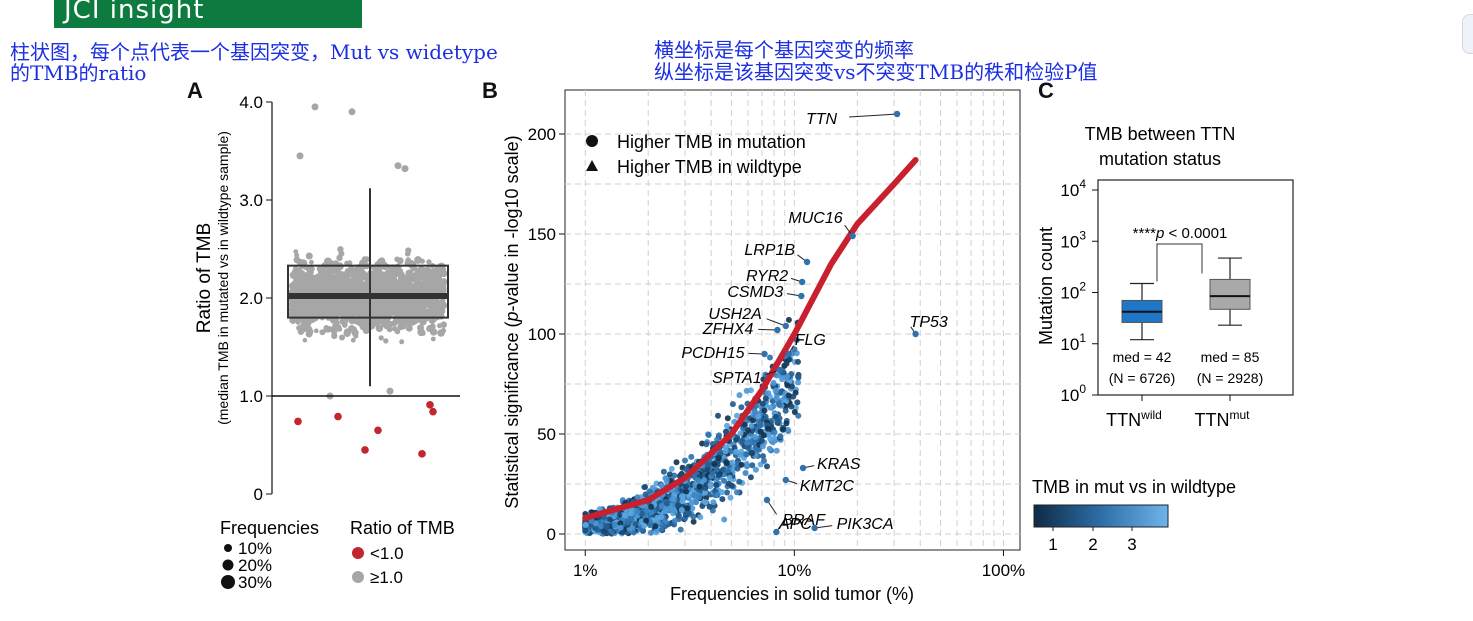  What do you see at coordinates (876, 72) in the screenshot?
I see `annotation-right-line2: 纵坐标是该基因突变vs不突变TMB的秩和检验P值` at bounding box center [876, 72].